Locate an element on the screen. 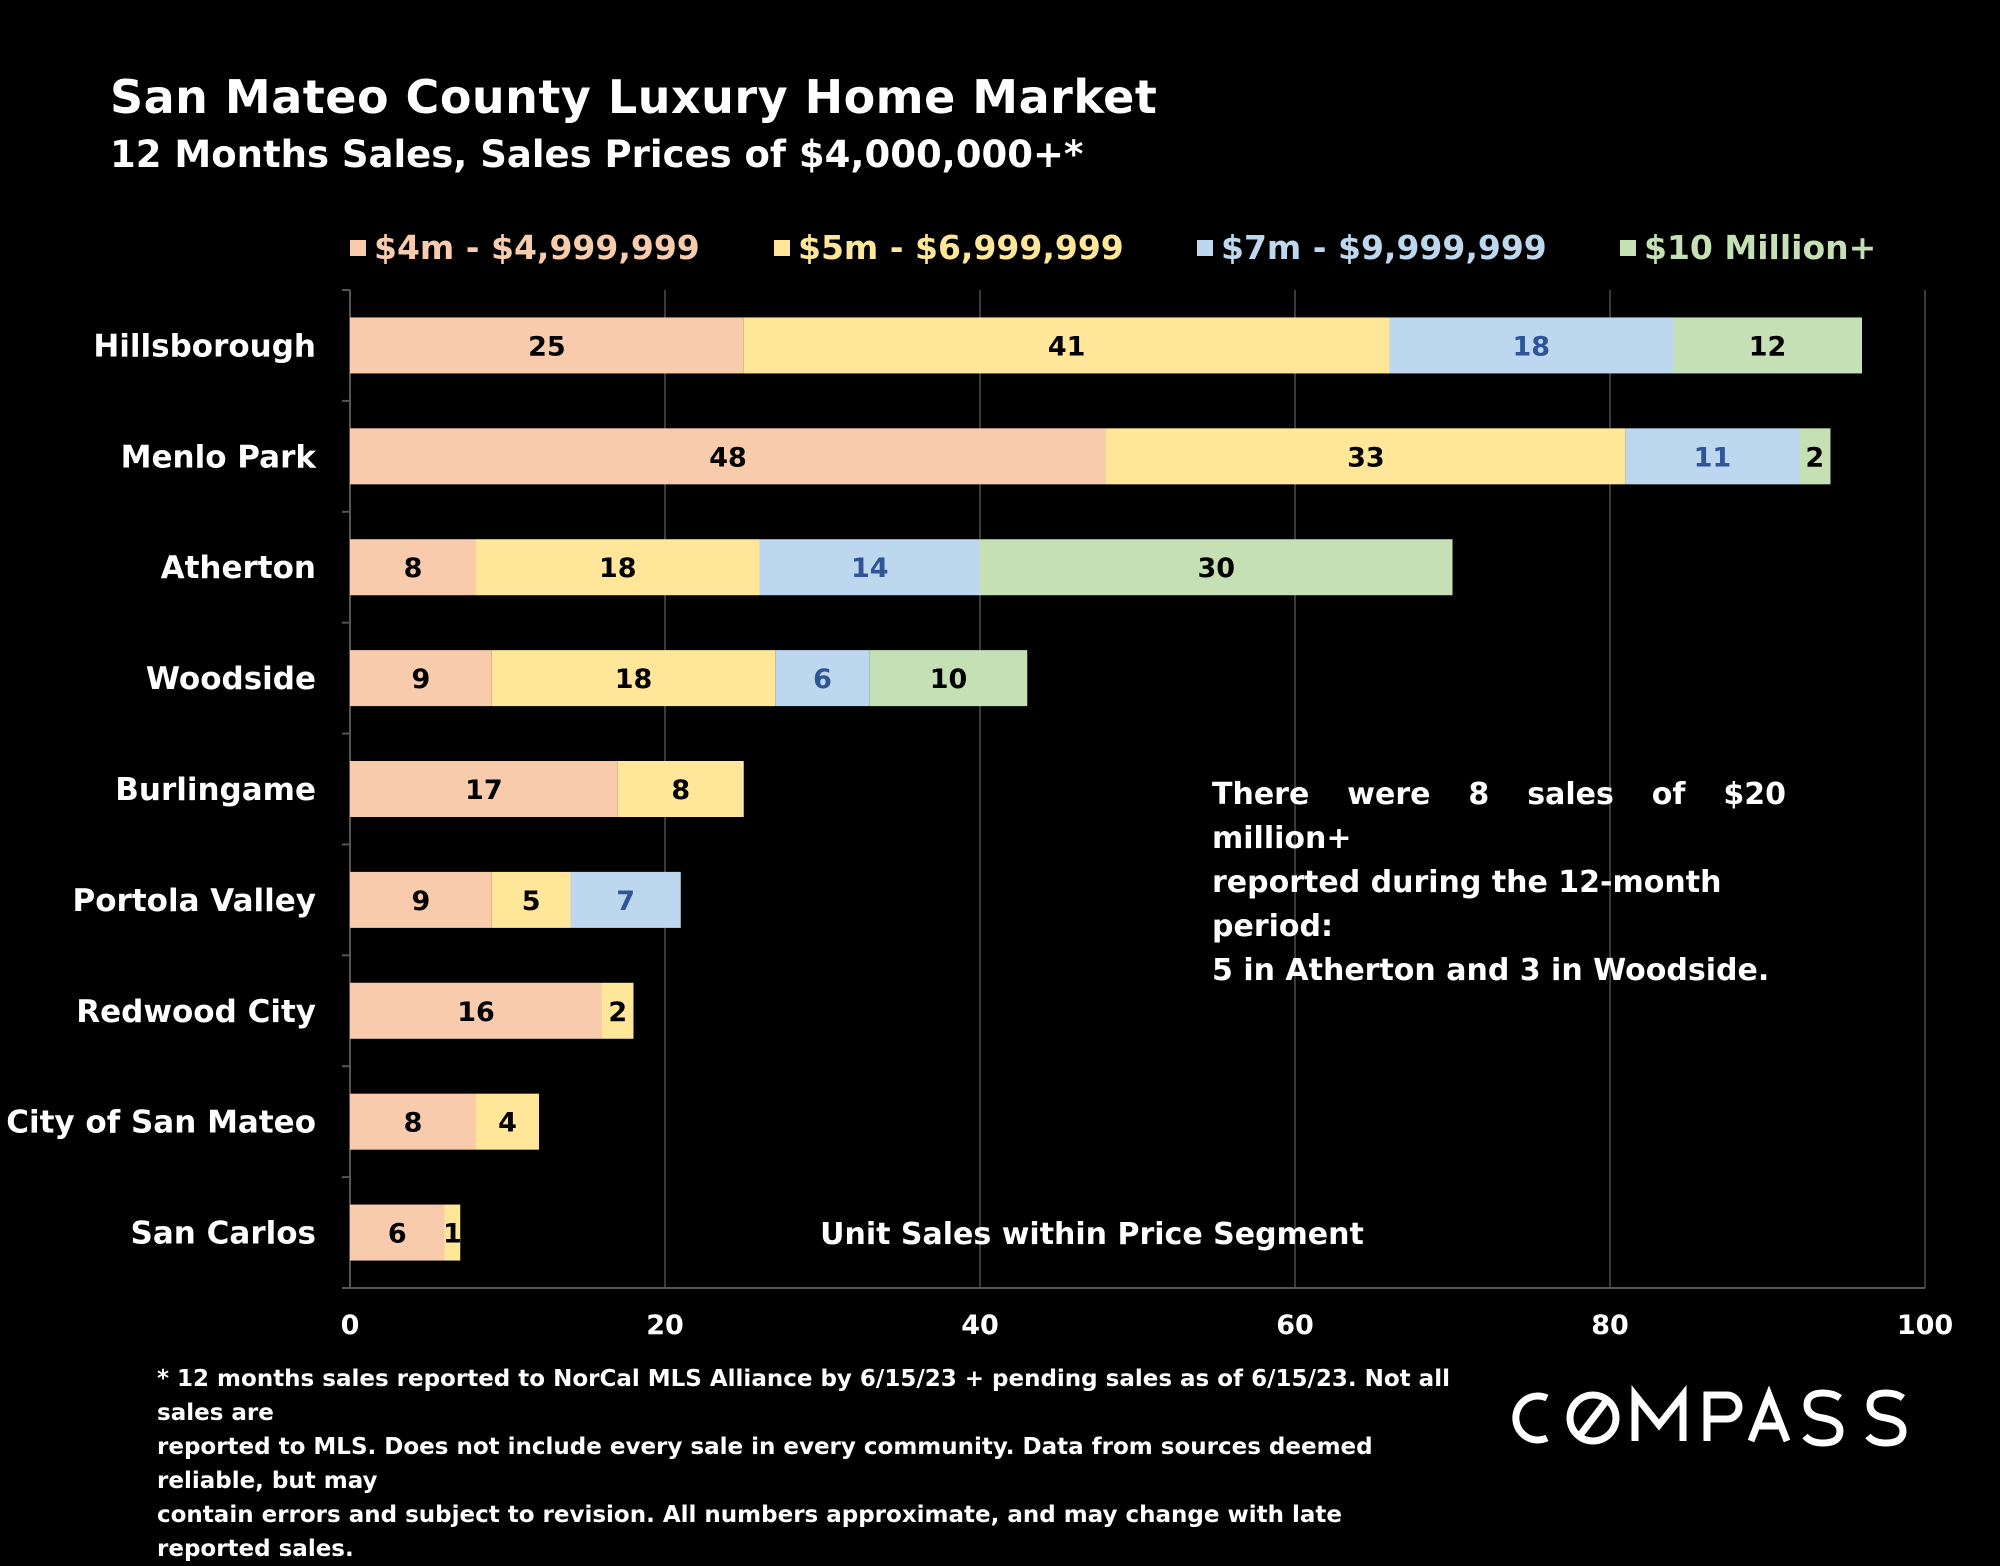  category-label: San Carlos is located at coordinates (223, 1234).